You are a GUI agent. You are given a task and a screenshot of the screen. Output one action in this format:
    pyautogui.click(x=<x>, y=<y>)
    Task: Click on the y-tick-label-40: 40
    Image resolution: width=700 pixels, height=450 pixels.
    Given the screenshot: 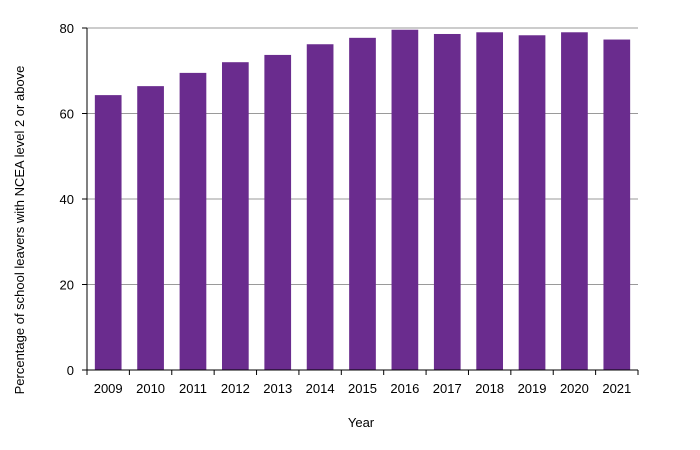 What is the action you would take?
    pyautogui.click(x=67, y=199)
    